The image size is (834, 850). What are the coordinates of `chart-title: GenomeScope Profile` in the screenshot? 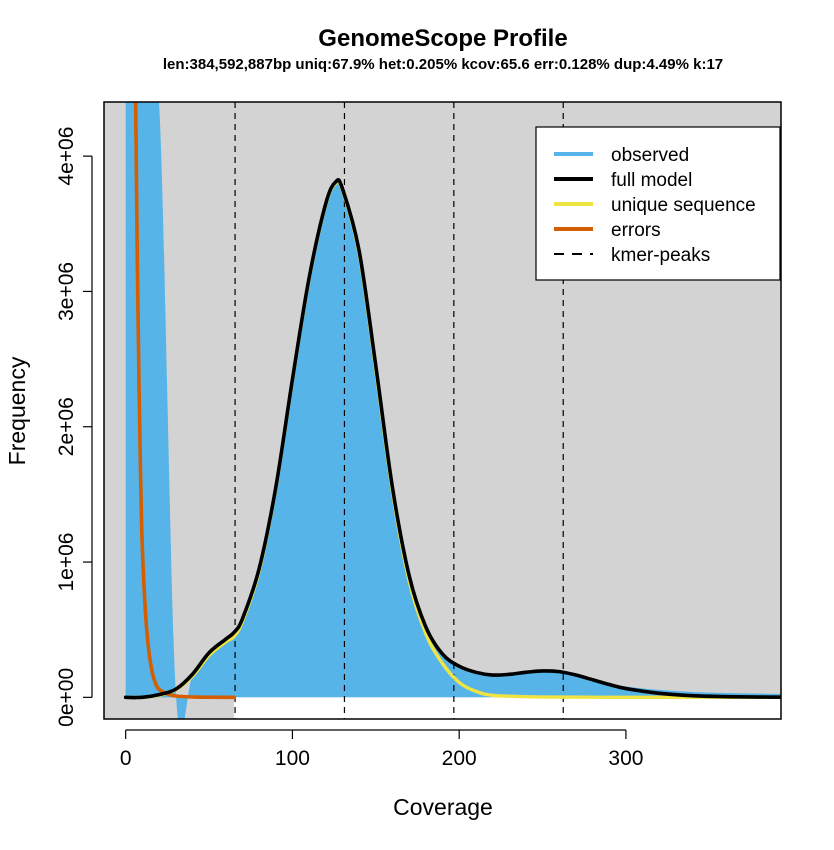 It's located at (442, 38).